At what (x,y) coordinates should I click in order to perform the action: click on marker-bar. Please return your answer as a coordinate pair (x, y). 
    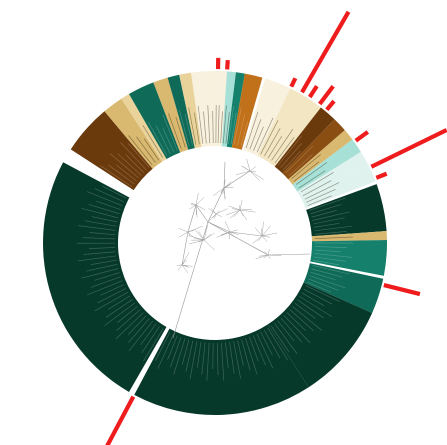
    Looking at the image, I should click on (326, 95).